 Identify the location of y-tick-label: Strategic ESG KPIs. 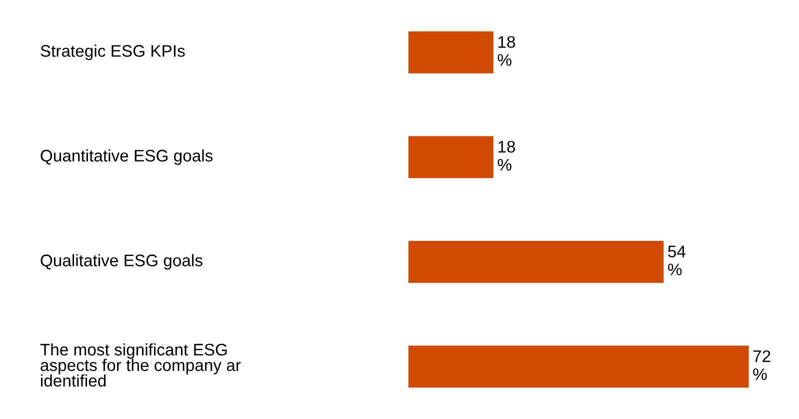
(112, 52).